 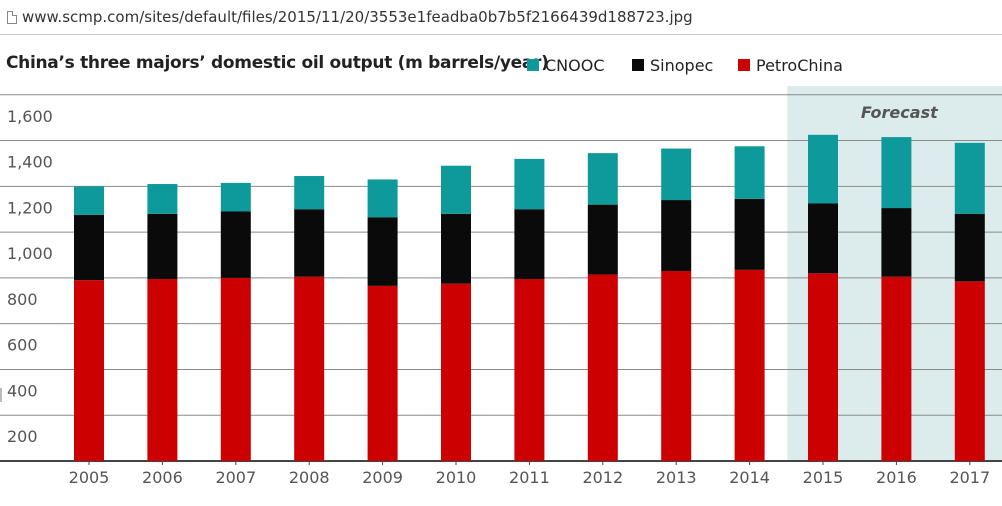 I want to click on bar-cnooc-2006, so click(x=162, y=199).